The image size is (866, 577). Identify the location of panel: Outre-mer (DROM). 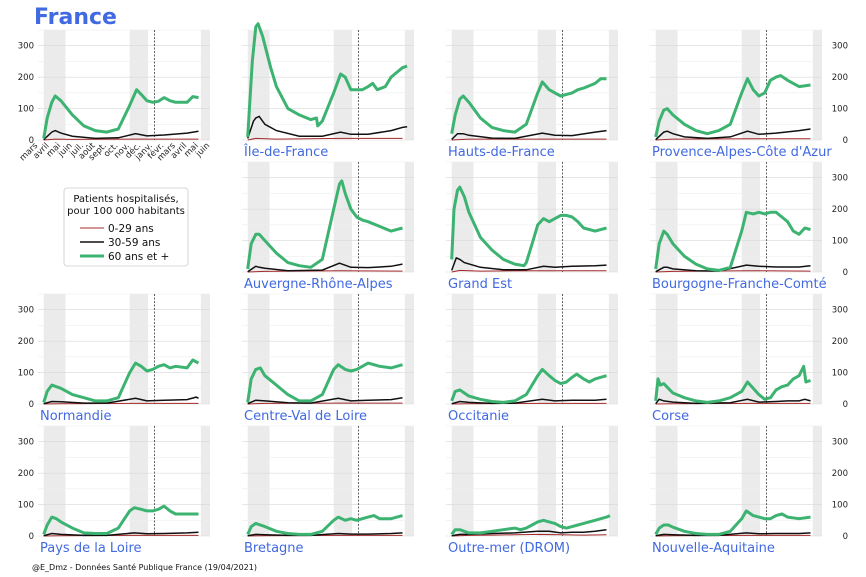
(532, 490).